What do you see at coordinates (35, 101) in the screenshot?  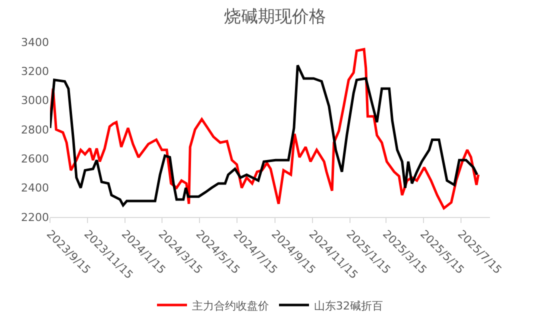 I see `y-tick-label: 3000` at bounding box center [35, 101].